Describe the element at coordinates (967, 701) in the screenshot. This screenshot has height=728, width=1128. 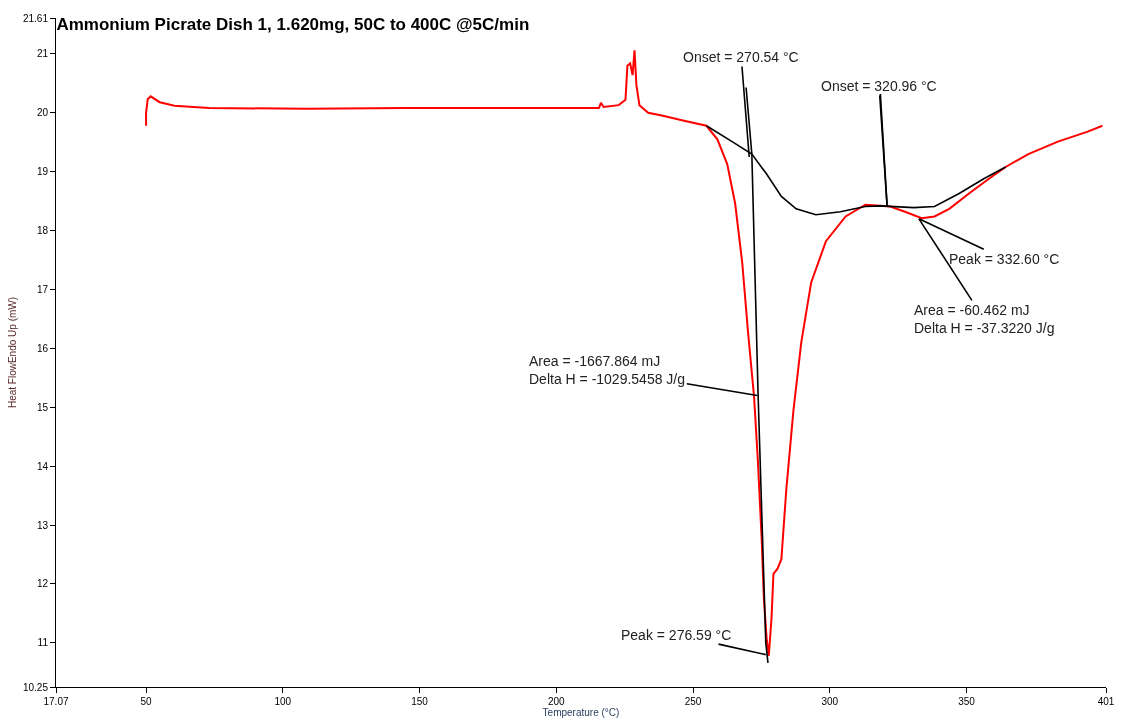
I see `x-tick-label: 350` at that location.